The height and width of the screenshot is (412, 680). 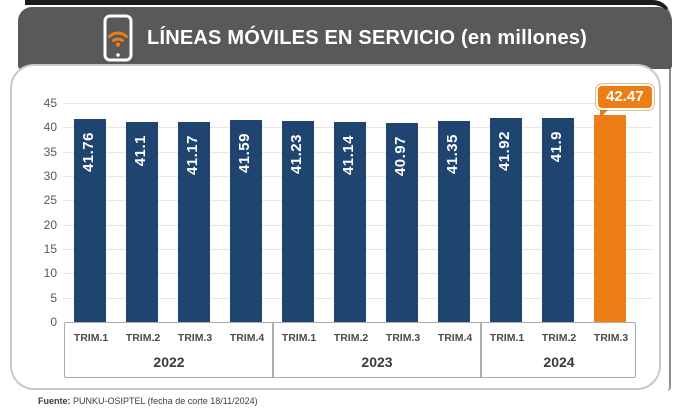 What do you see at coordinates (402, 222) in the screenshot?
I see `bar-2023-trim-3: 40.97` at bounding box center [402, 222].